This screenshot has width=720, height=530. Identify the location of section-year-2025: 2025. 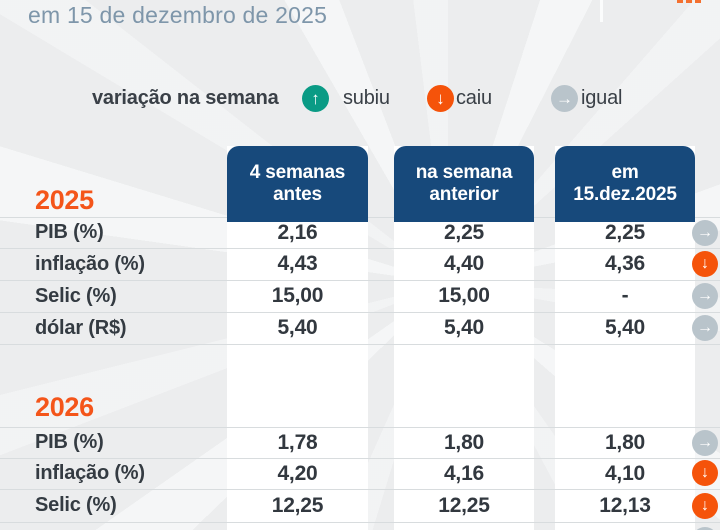
(64, 200).